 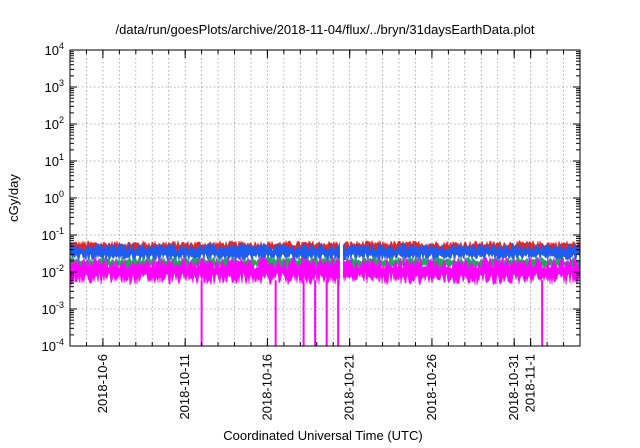 What do you see at coordinates (184, 387) in the screenshot?
I see `x-tick-label: 2018-10-11` at bounding box center [184, 387].